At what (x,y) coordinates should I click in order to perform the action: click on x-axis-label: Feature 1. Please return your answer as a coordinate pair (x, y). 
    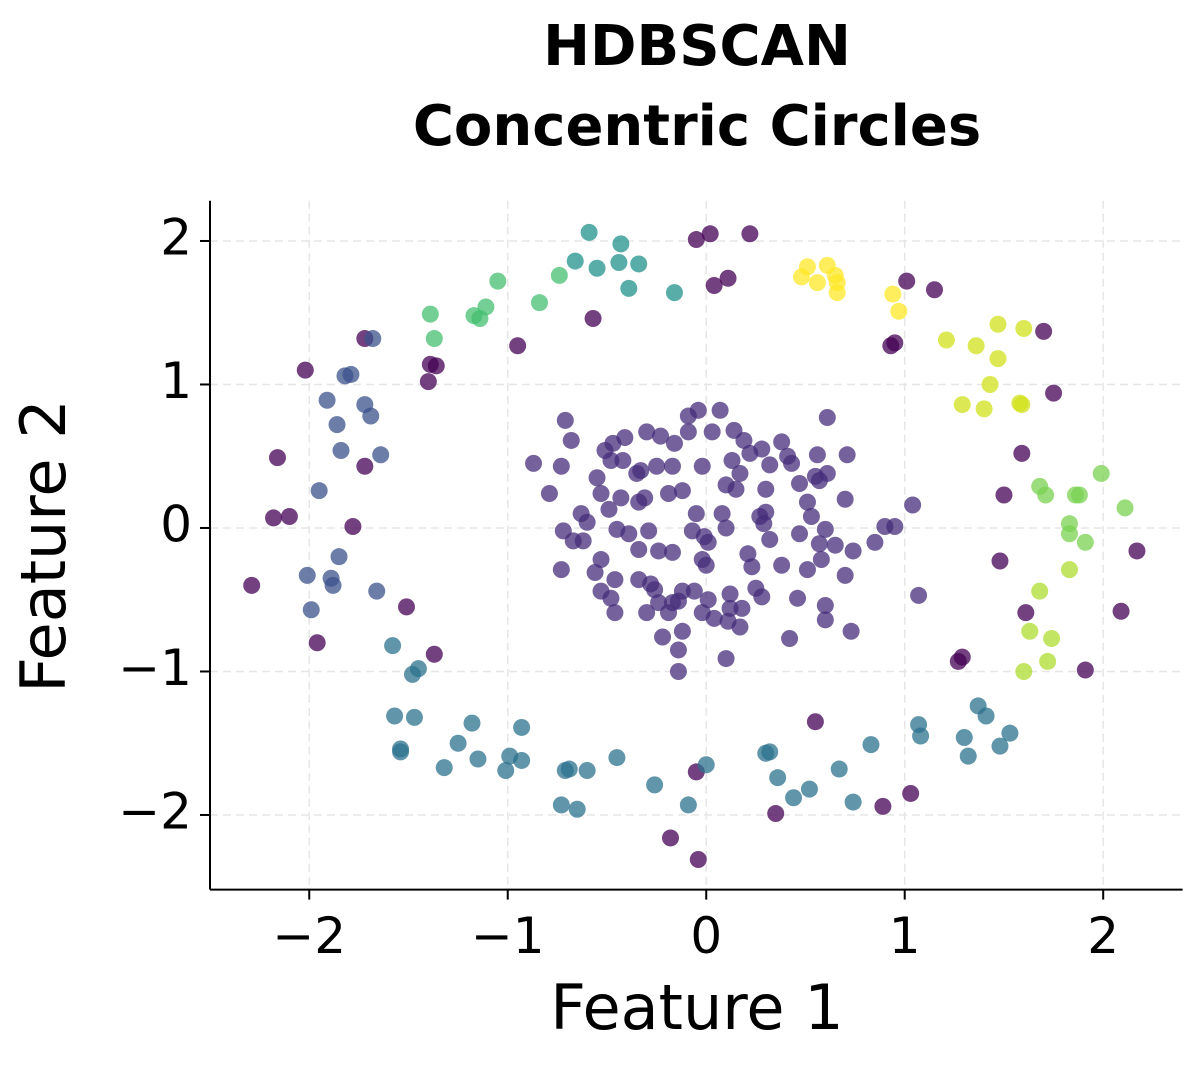
    Looking at the image, I should click on (696, 1007).